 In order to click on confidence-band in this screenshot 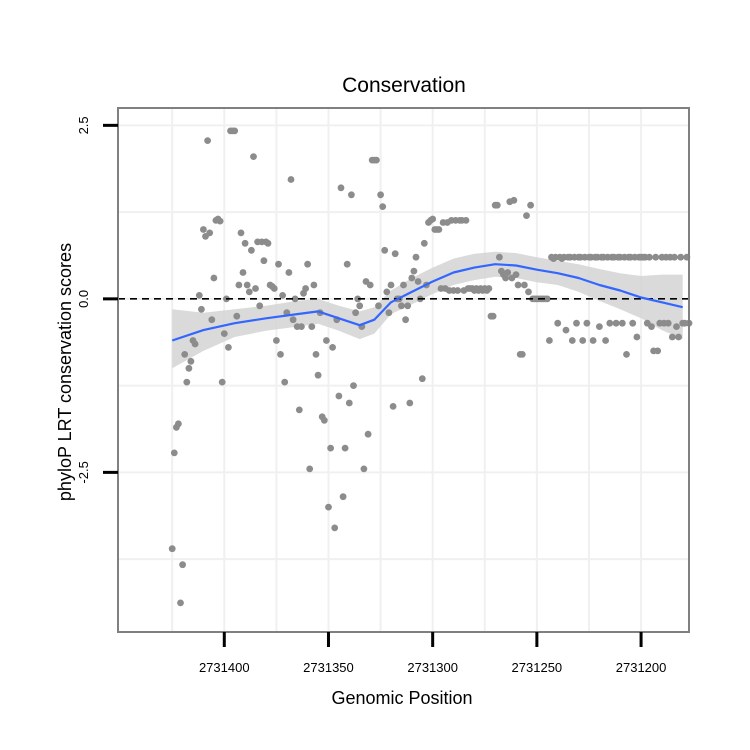, I will do `click(427, 310)`.